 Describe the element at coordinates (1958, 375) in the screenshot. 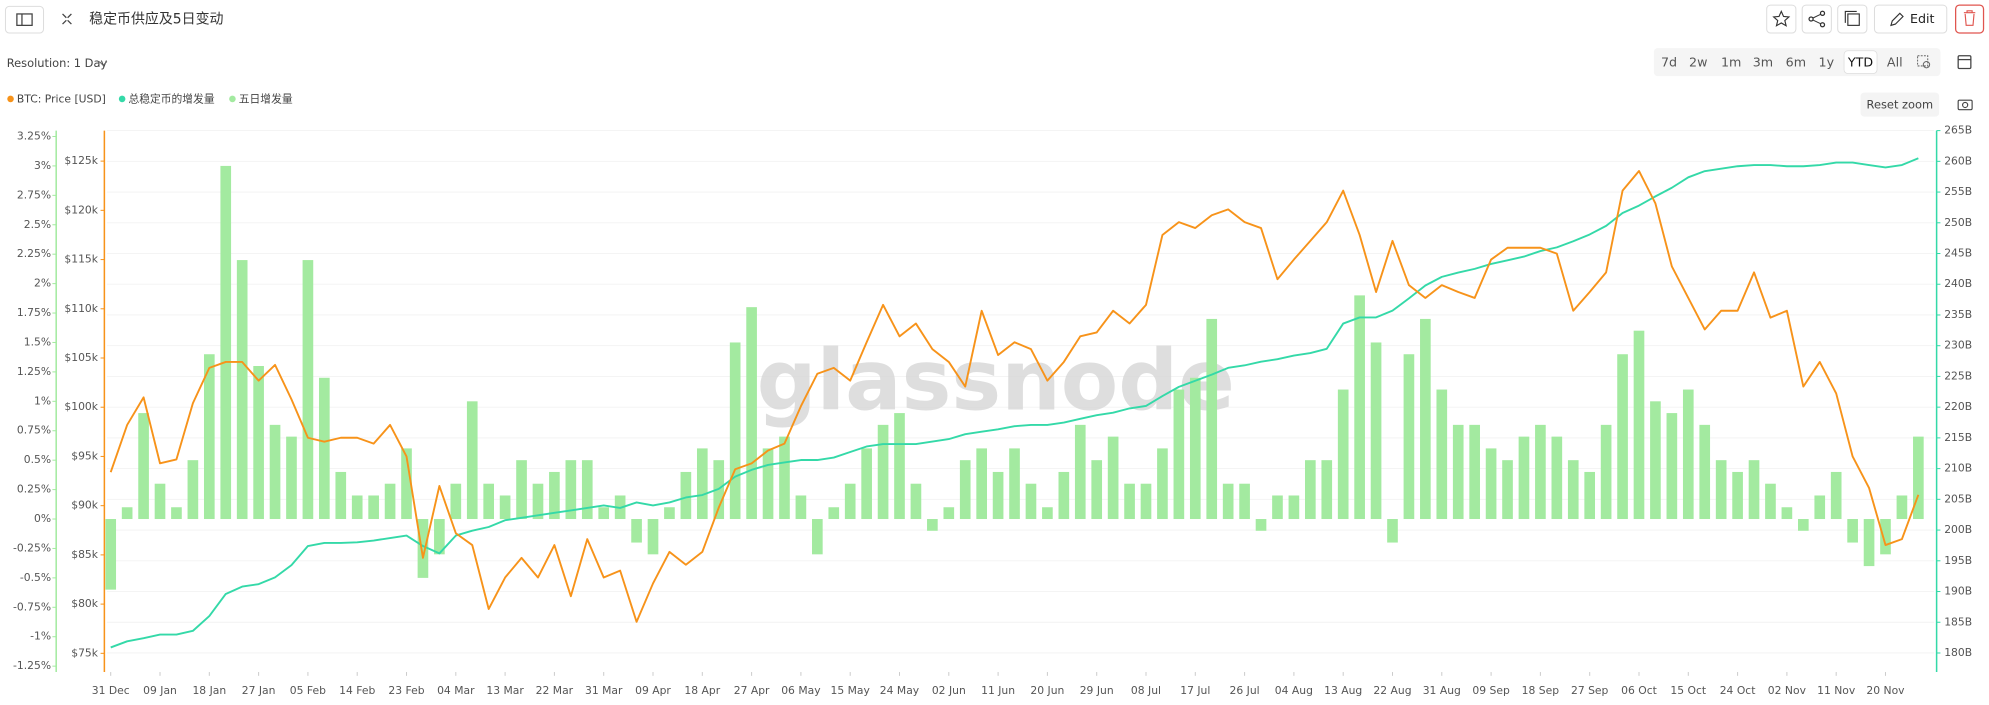

I see `y-tick-label: 225B` at that location.